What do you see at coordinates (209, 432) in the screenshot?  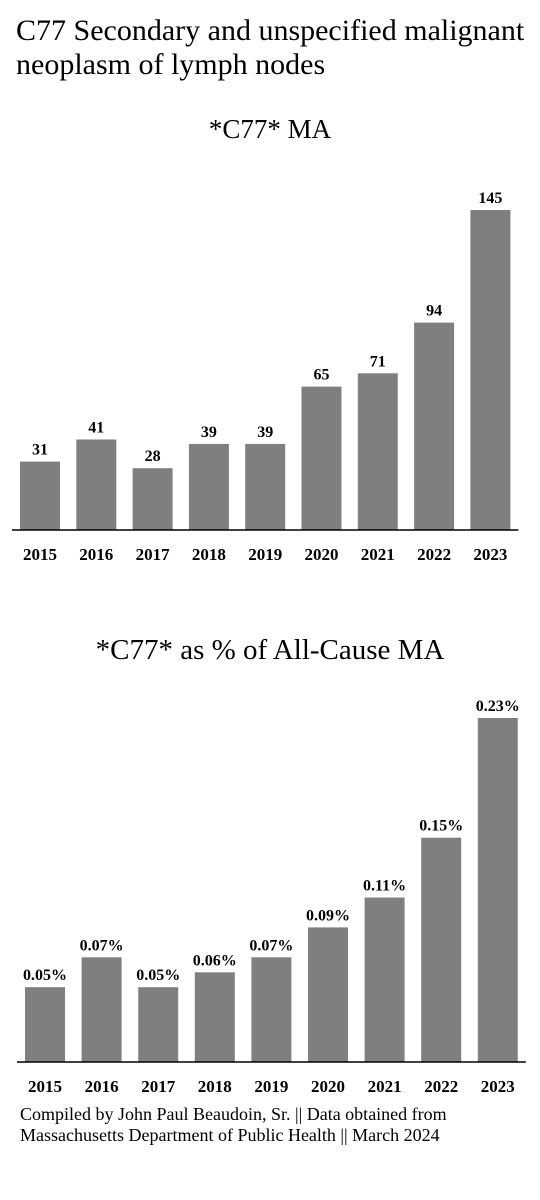 I see `data-label-2018: 39` at bounding box center [209, 432].